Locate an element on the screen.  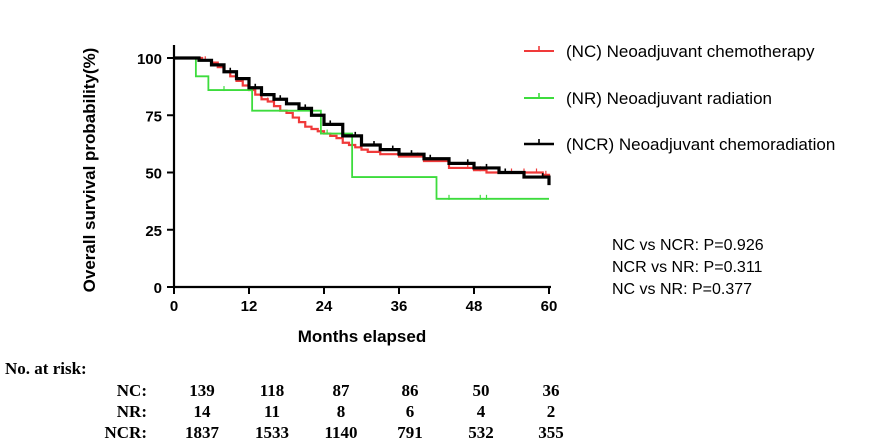
risk-row-label: NC: is located at coordinates (132, 390).